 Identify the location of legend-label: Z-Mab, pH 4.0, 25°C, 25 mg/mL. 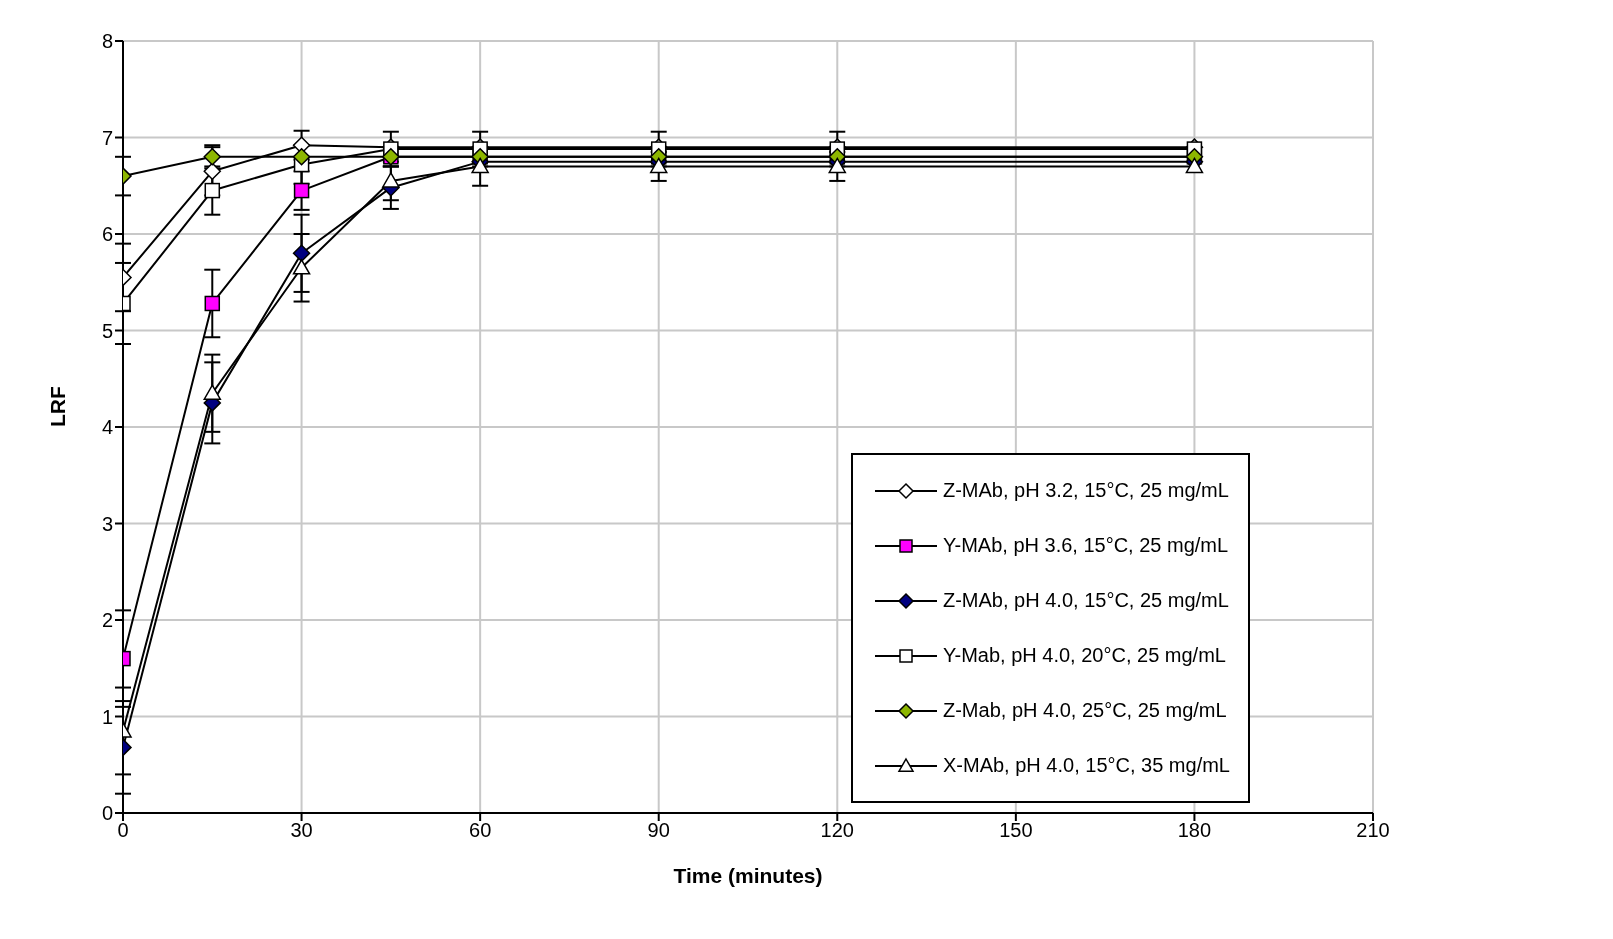
(1084, 710).